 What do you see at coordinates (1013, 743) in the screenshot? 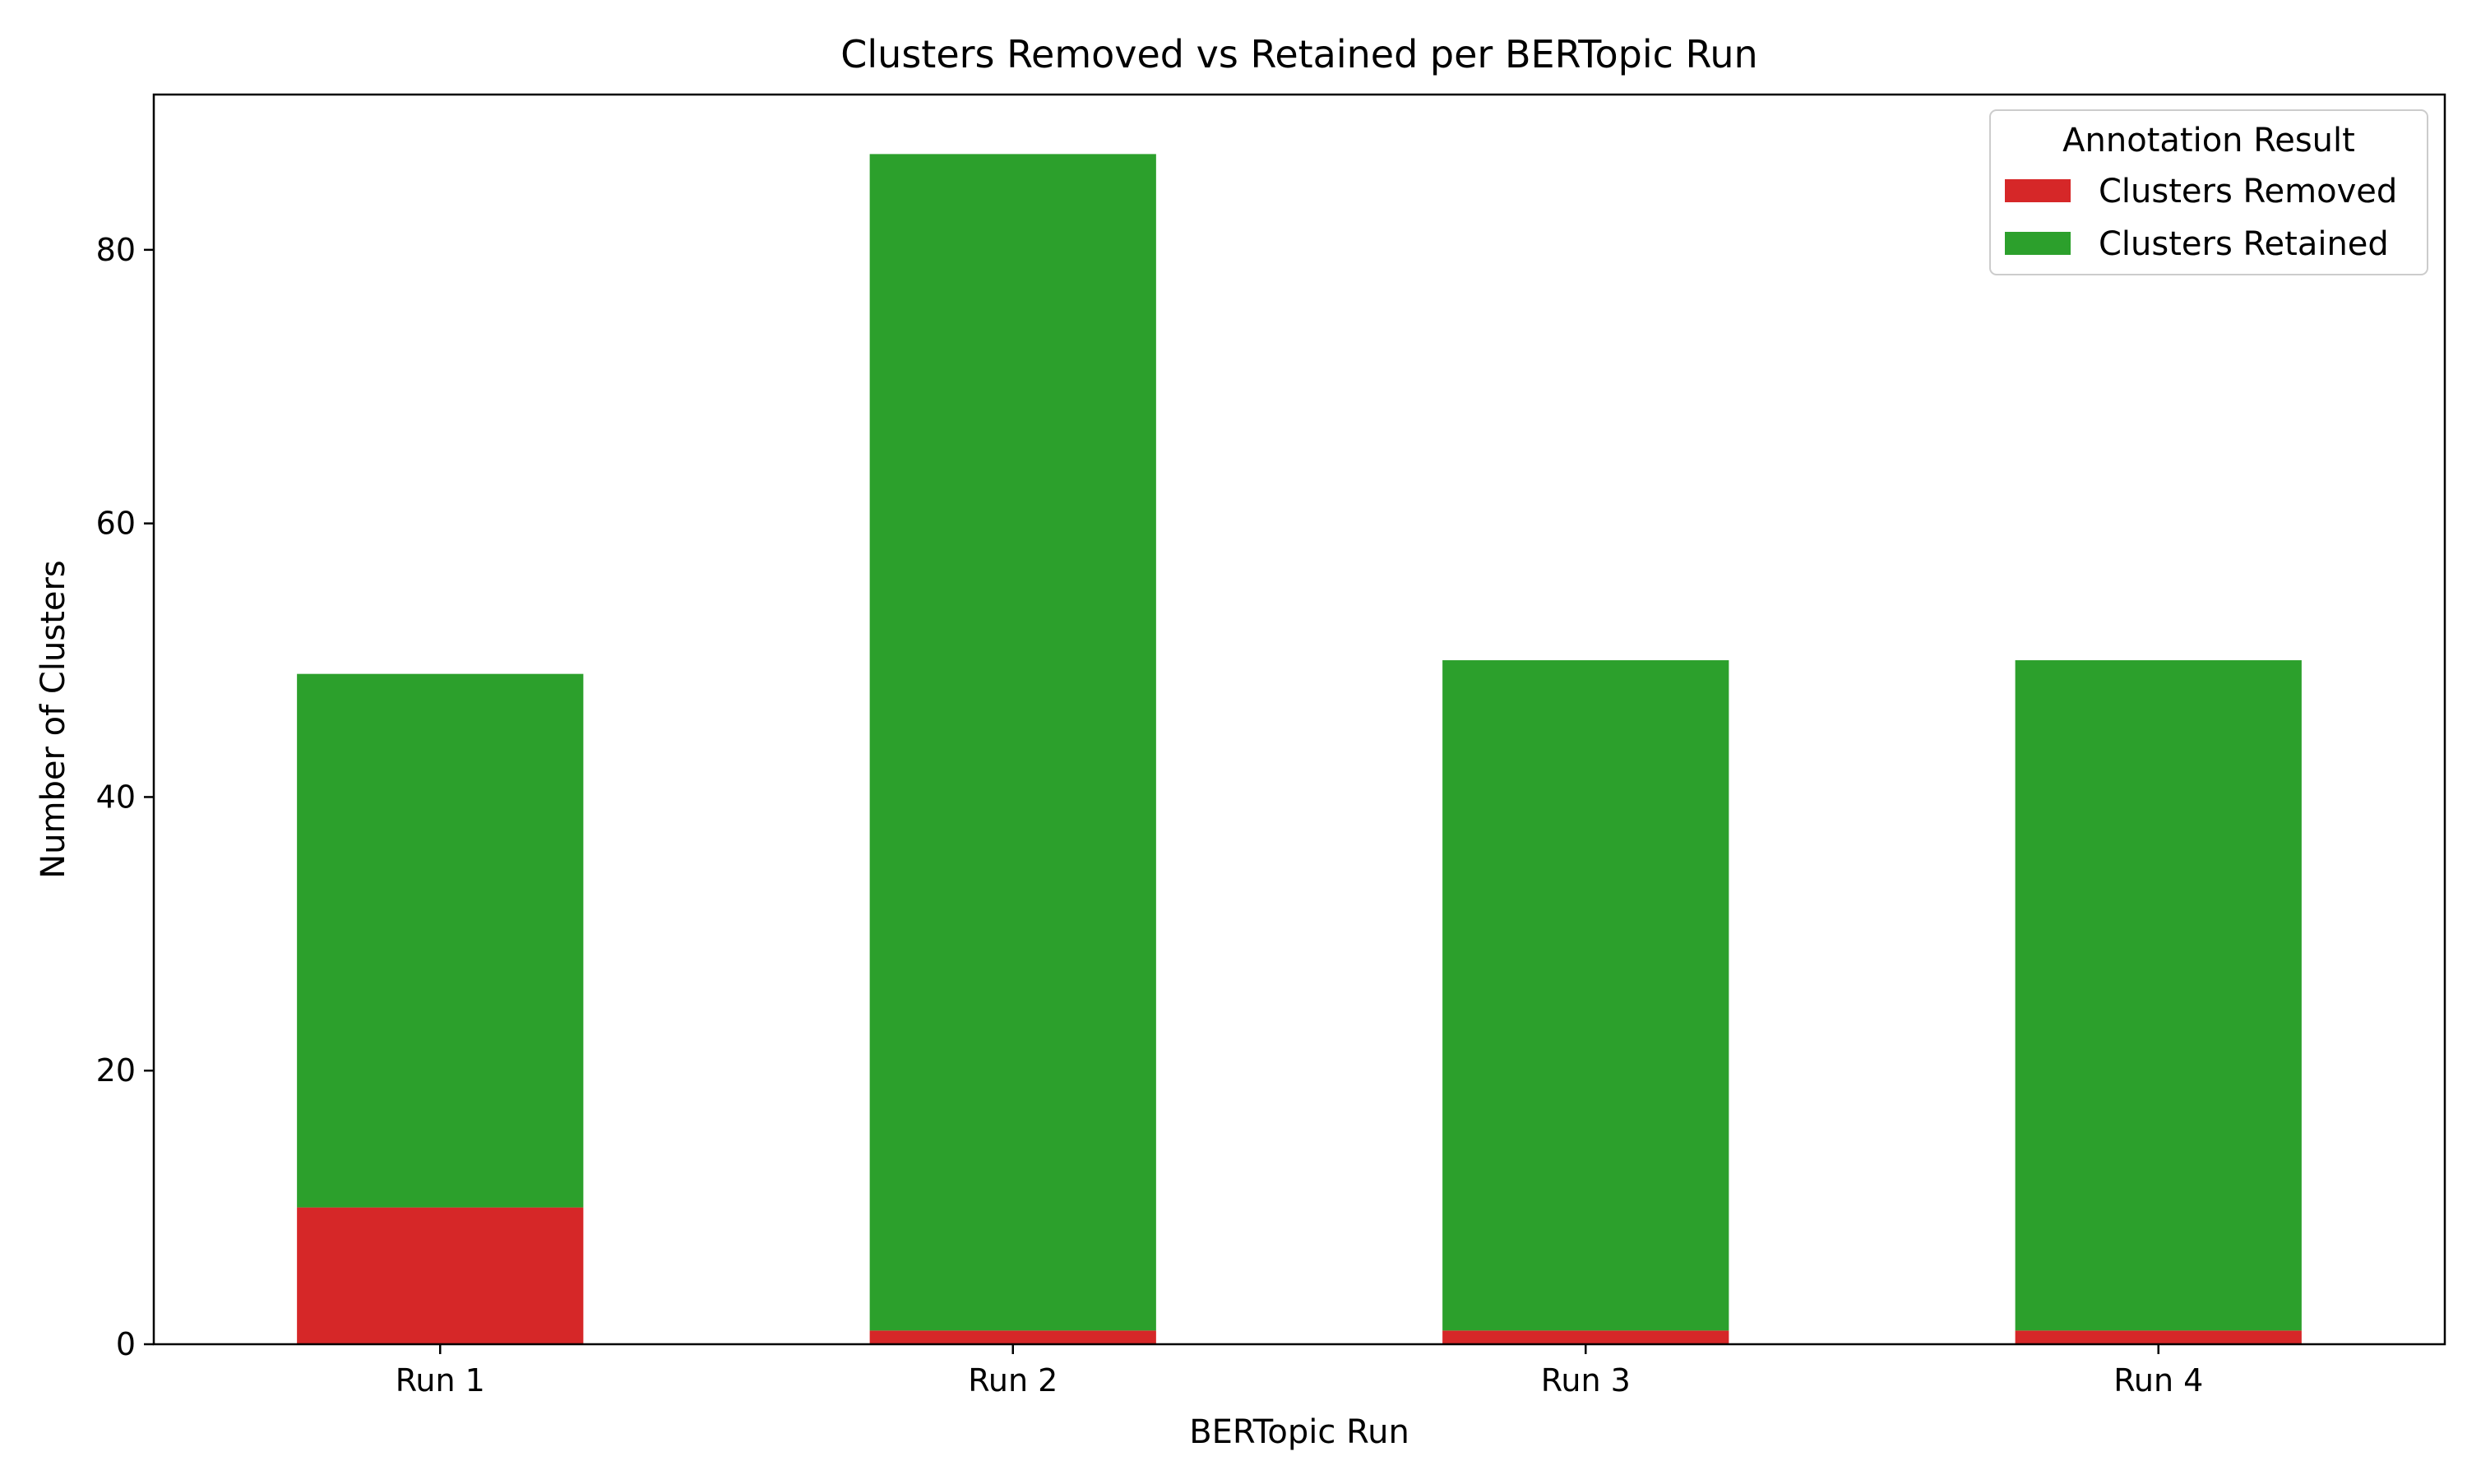
I see `bar-run-2-clusters-retained` at bounding box center [1013, 743].